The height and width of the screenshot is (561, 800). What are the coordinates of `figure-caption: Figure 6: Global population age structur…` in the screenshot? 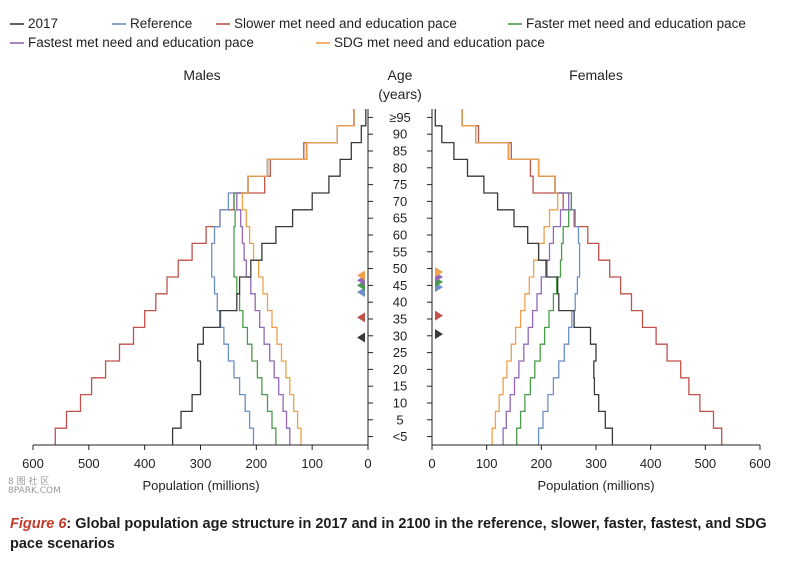 It's located at (400, 534).